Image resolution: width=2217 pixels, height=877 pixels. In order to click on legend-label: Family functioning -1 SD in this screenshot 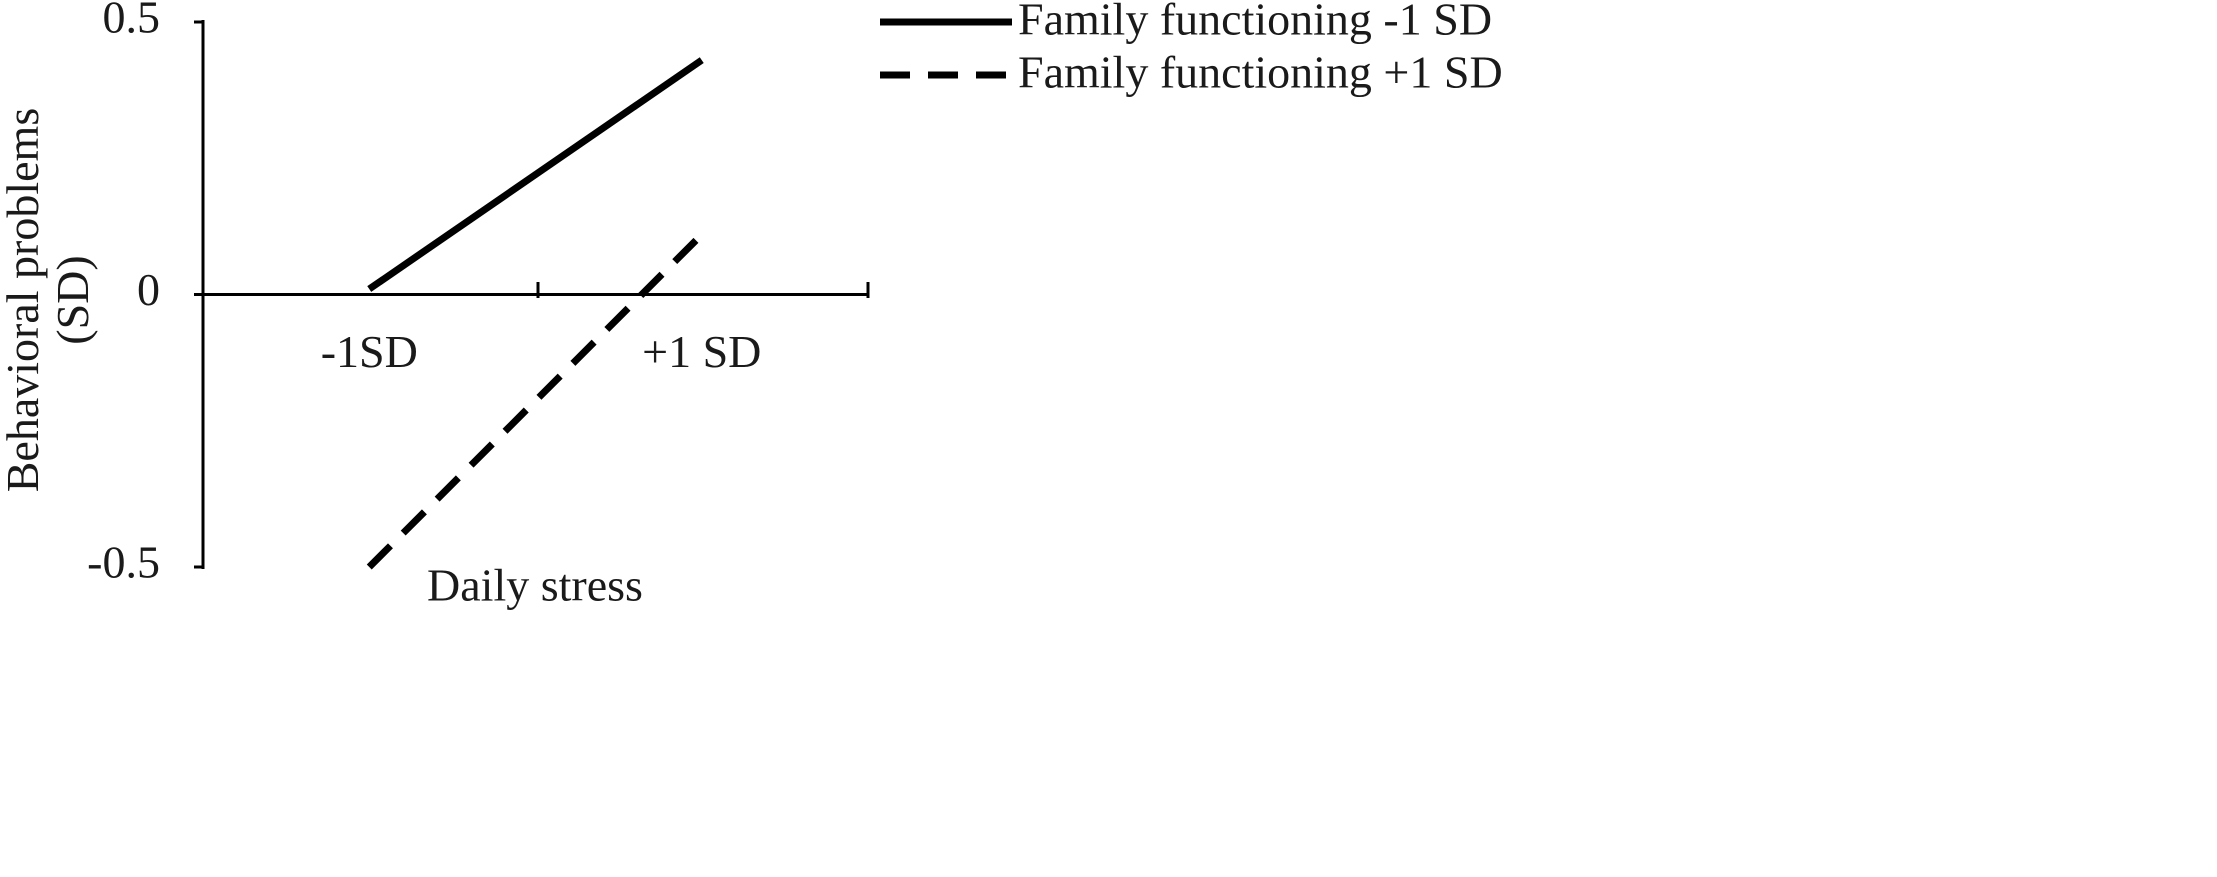, I will do `click(1255, 22)`.